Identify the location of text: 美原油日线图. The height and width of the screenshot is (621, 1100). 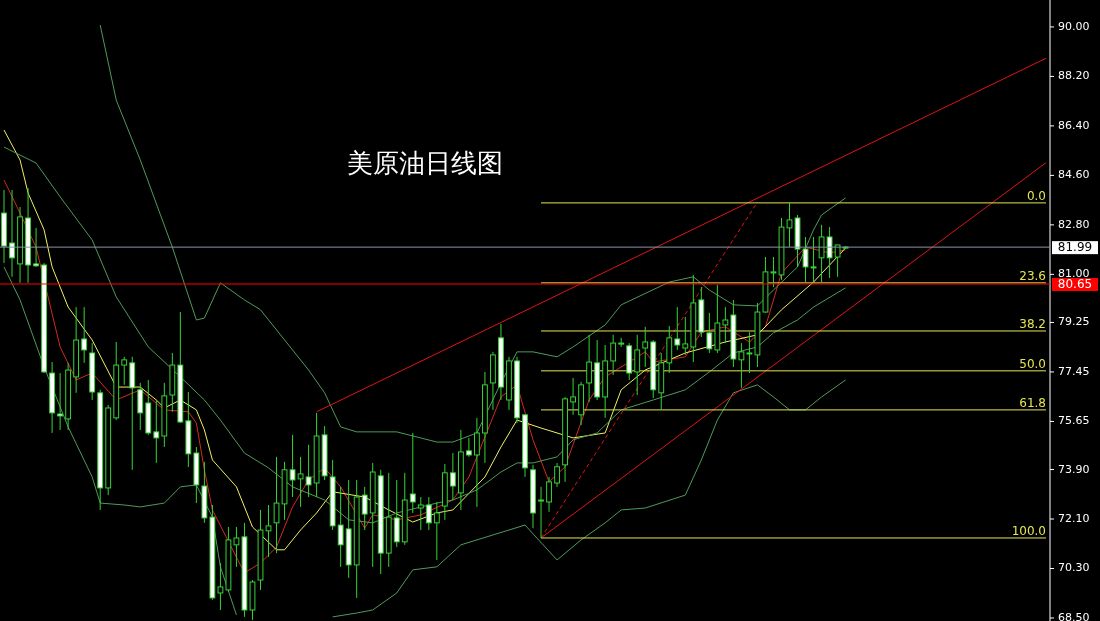
(425, 163).